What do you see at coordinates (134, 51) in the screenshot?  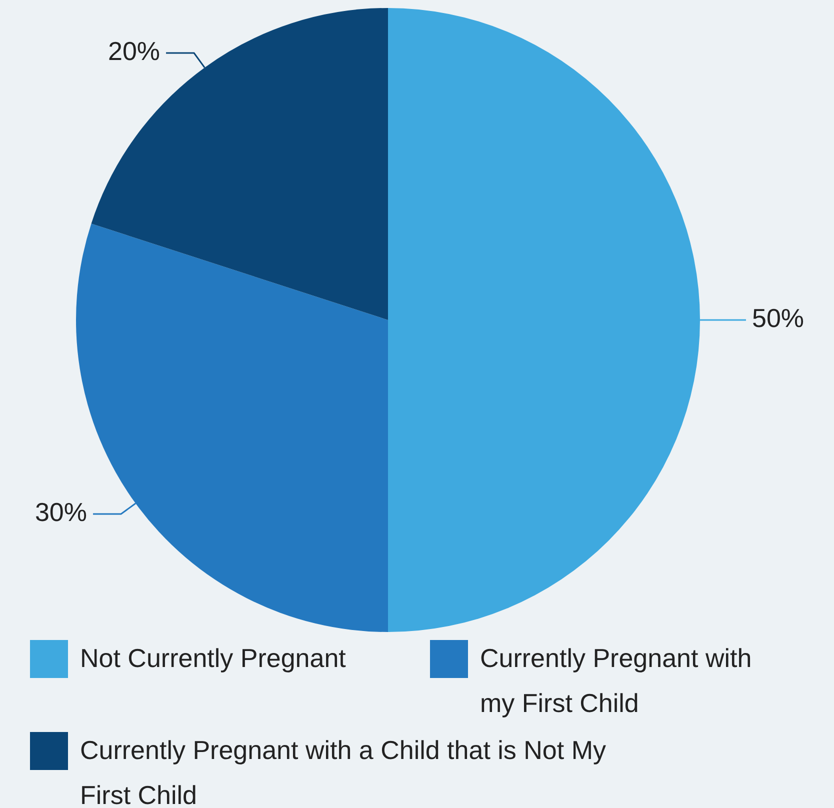 I see `data-label: 20%` at bounding box center [134, 51].